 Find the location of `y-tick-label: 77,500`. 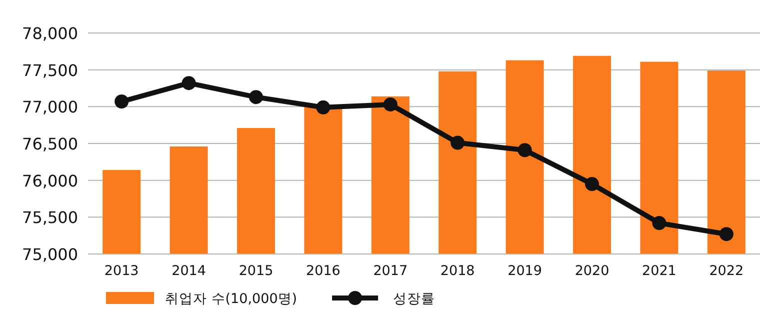

y-tick-label: 77,500 is located at coordinates (50, 70).